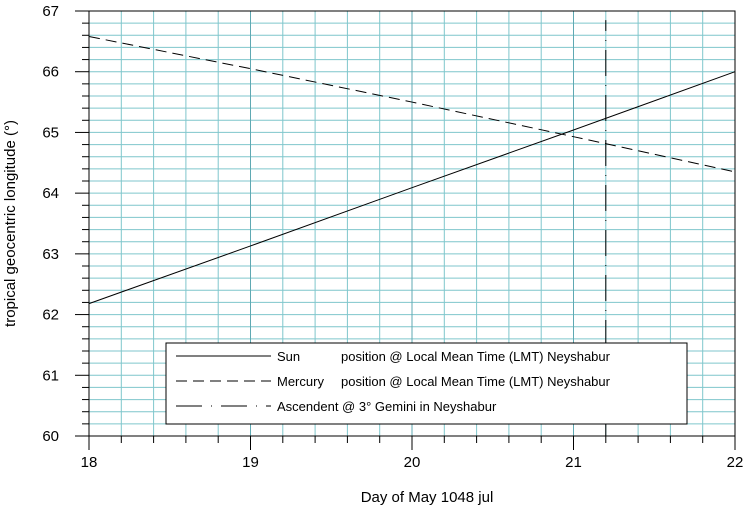 The width and height of the screenshot is (747, 509). What do you see at coordinates (50, 132) in the screenshot?
I see `y-tick-label: 65` at bounding box center [50, 132].